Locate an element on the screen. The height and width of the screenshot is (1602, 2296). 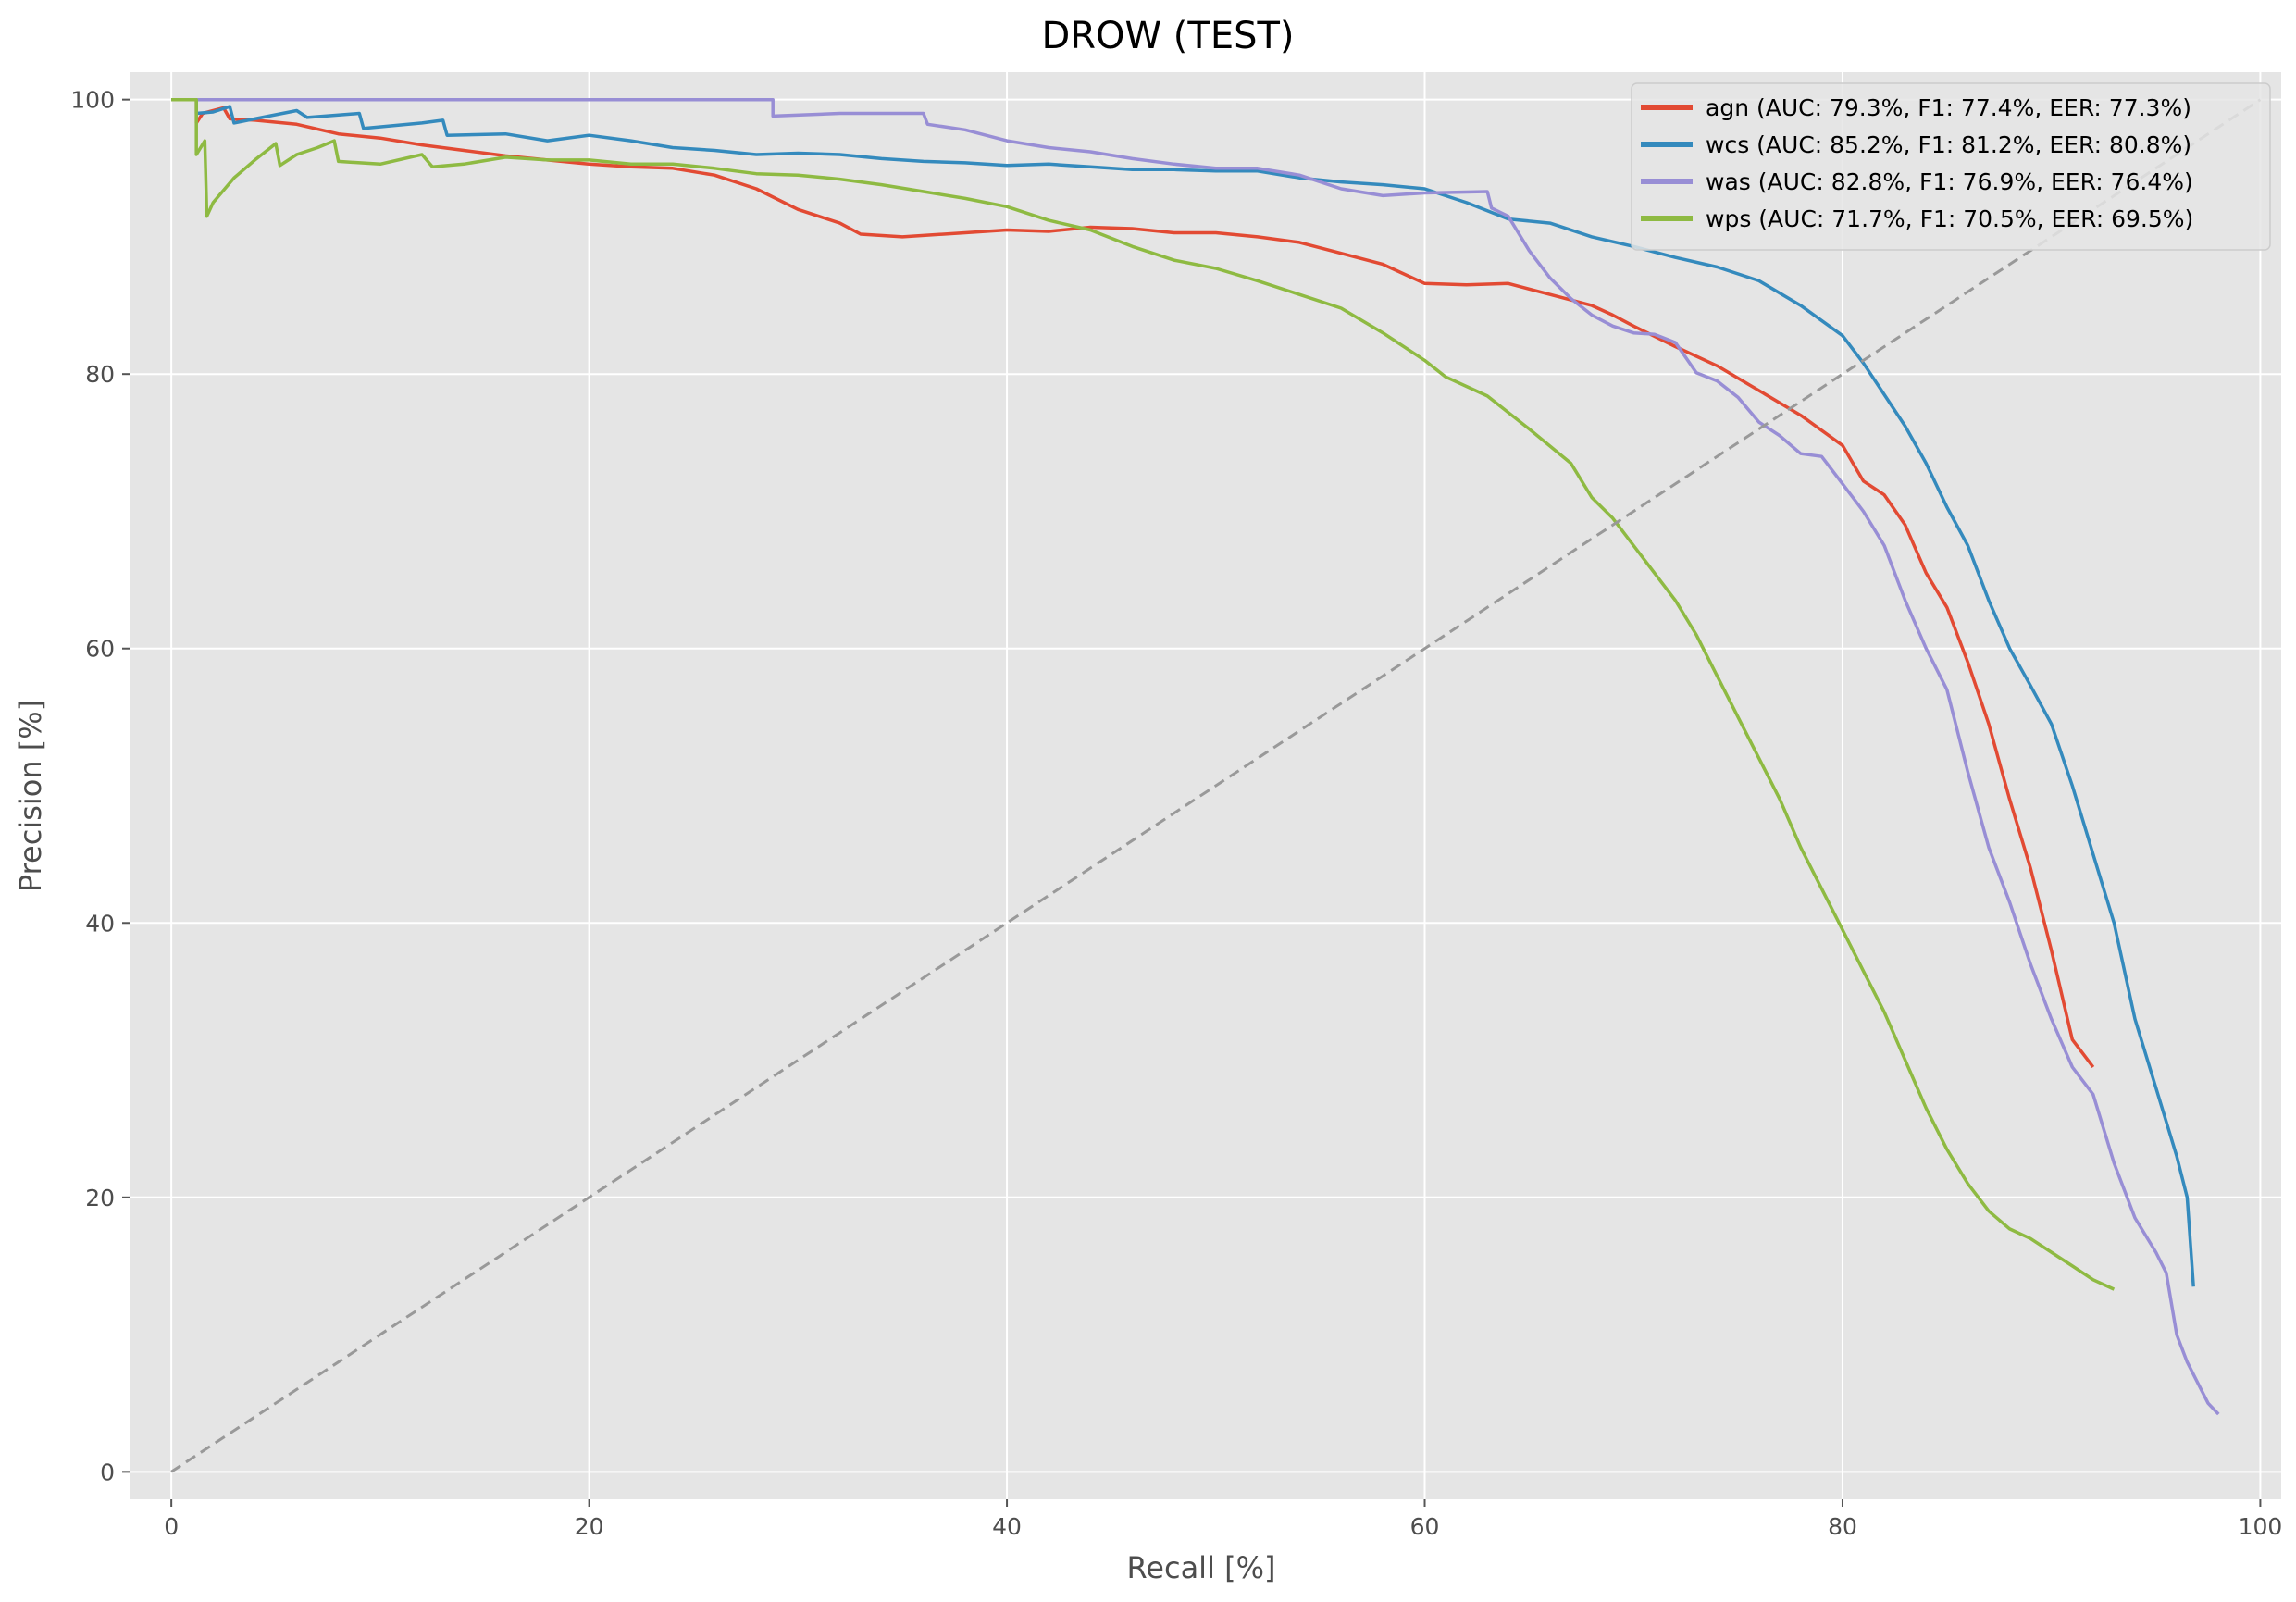
y-tick-label: 60 is located at coordinates (100, 649).